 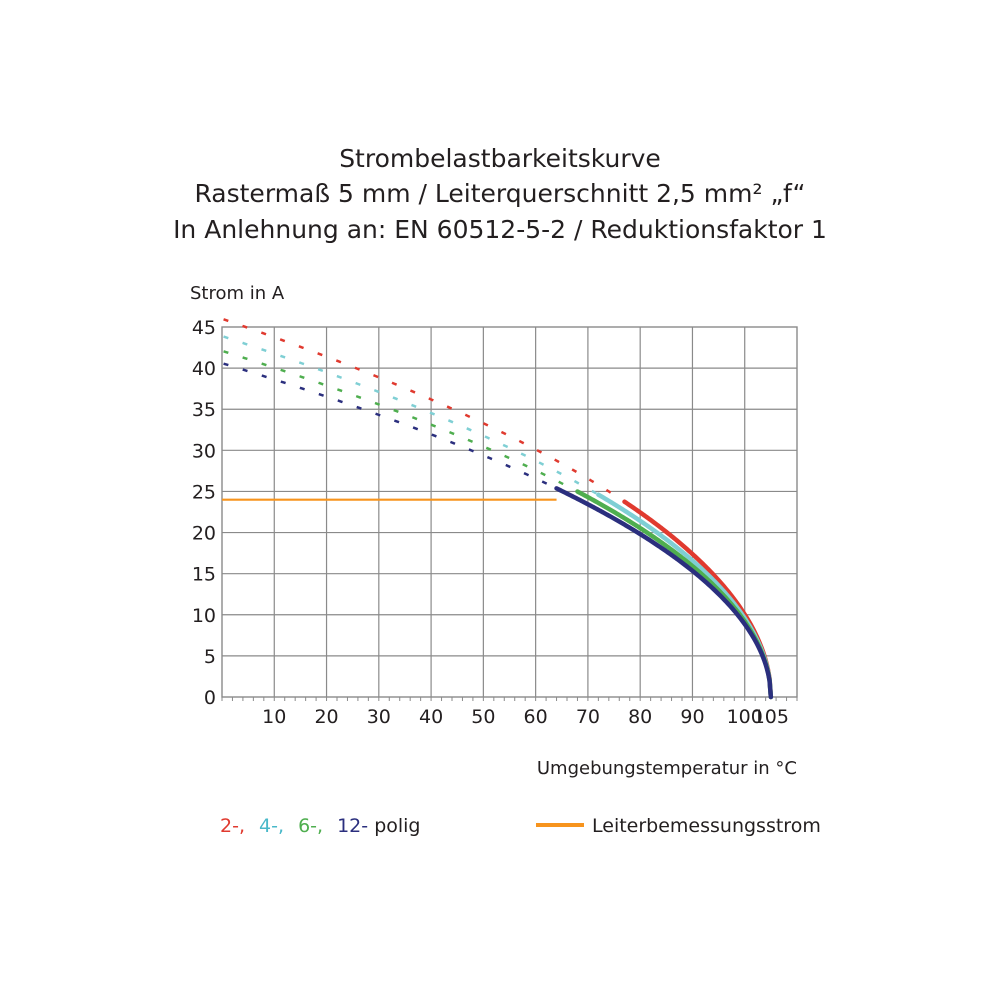 What do you see at coordinates (232, 826) in the screenshot?
I see `legend-2-polig: 2-,` at bounding box center [232, 826].